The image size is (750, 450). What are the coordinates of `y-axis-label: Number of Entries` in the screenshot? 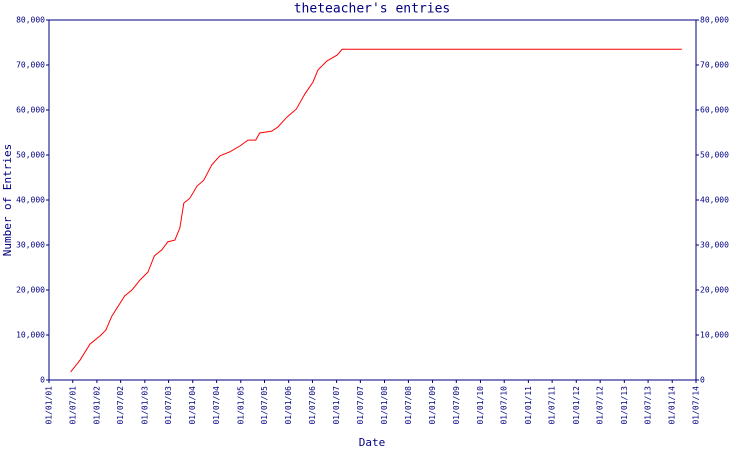 It's located at (7, 200).